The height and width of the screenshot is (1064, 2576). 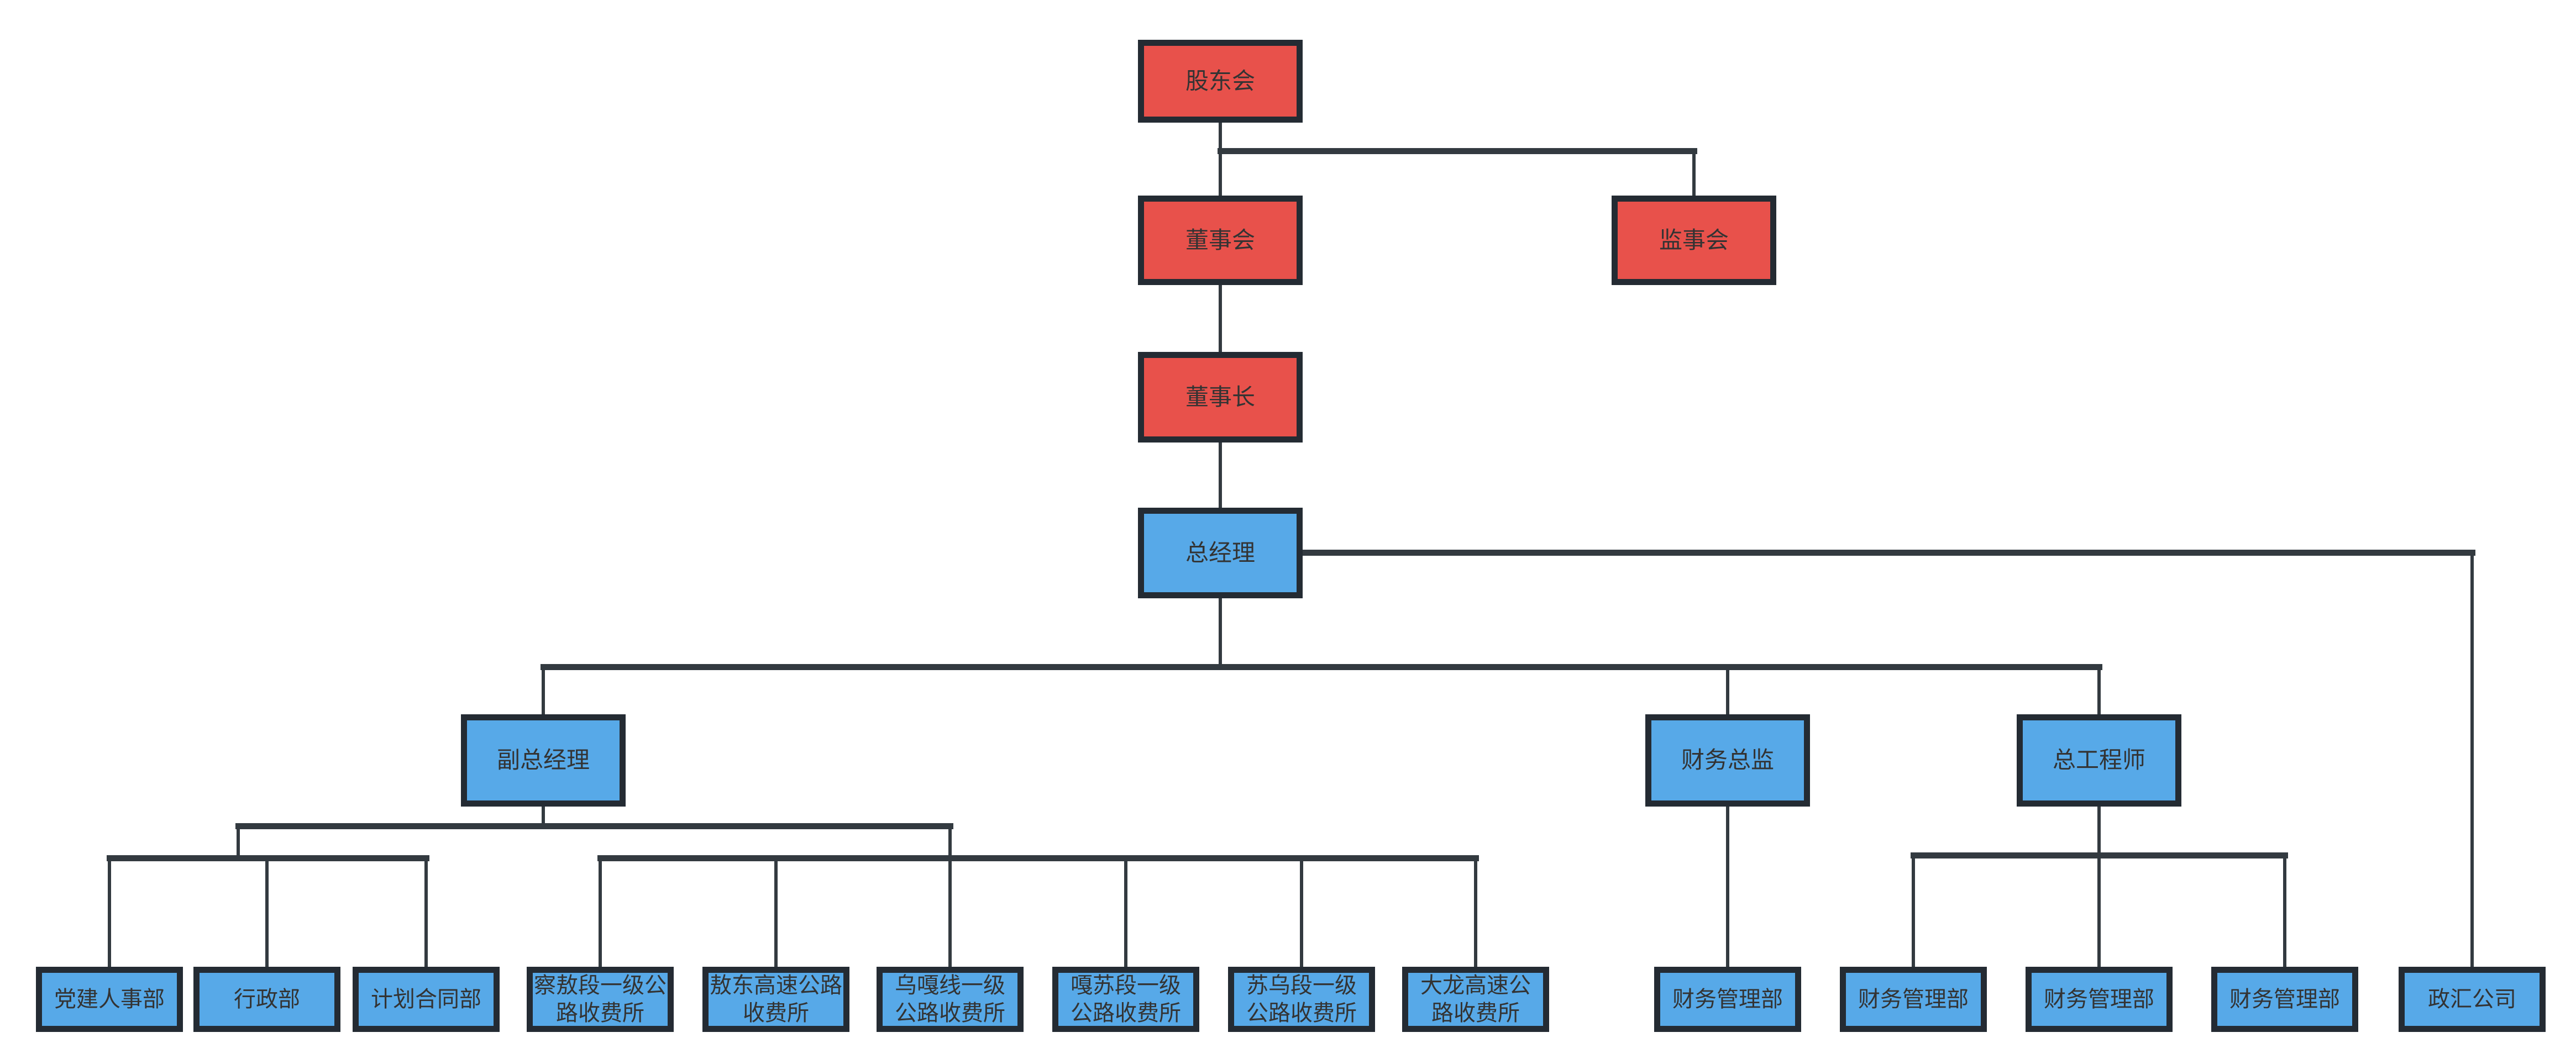 What do you see at coordinates (1301, 1000) in the screenshot?
I see `org-node-toll-suwu: 苏乌段一级 公路收费所` at bounding box center [1301, 1000].